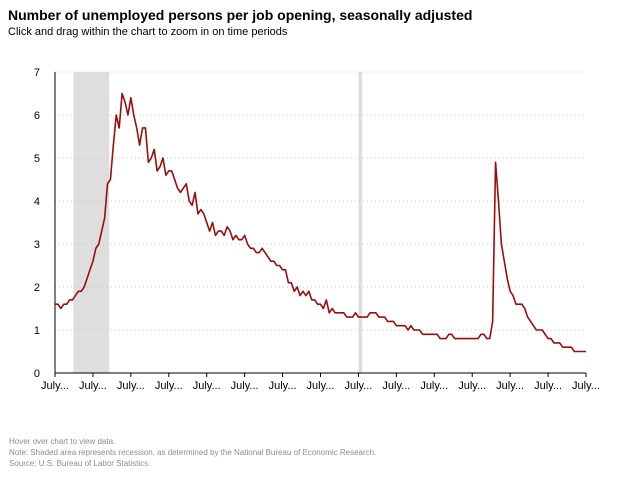 The width and height of the screenshot is (623, 480). What do you see at coordinates (37, 159) in the screenshot?
I see `y-tick-label: 5` at bounding box center [37, 159].